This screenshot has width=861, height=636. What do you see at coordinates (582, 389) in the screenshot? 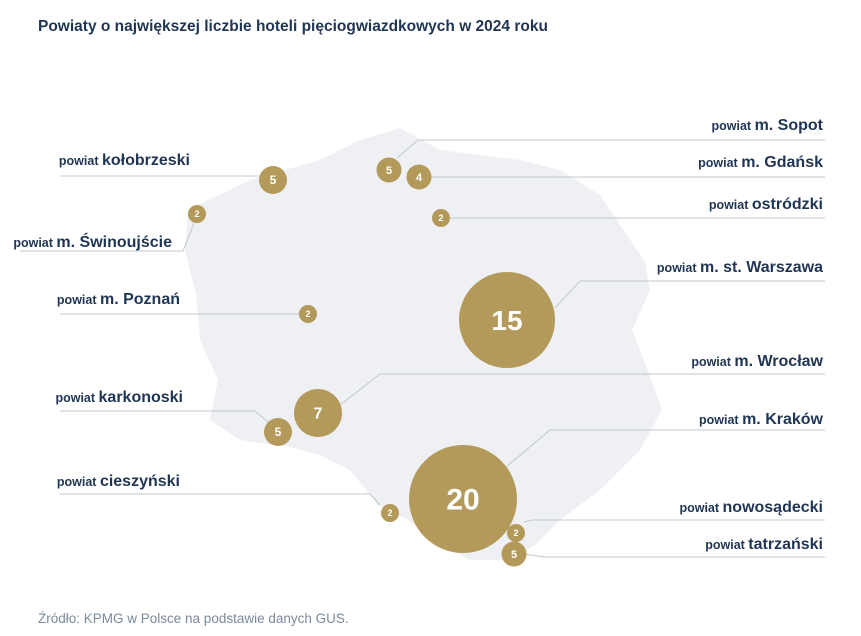
I see `leader-line-m-wrocław` at bounding box center [582, 389].